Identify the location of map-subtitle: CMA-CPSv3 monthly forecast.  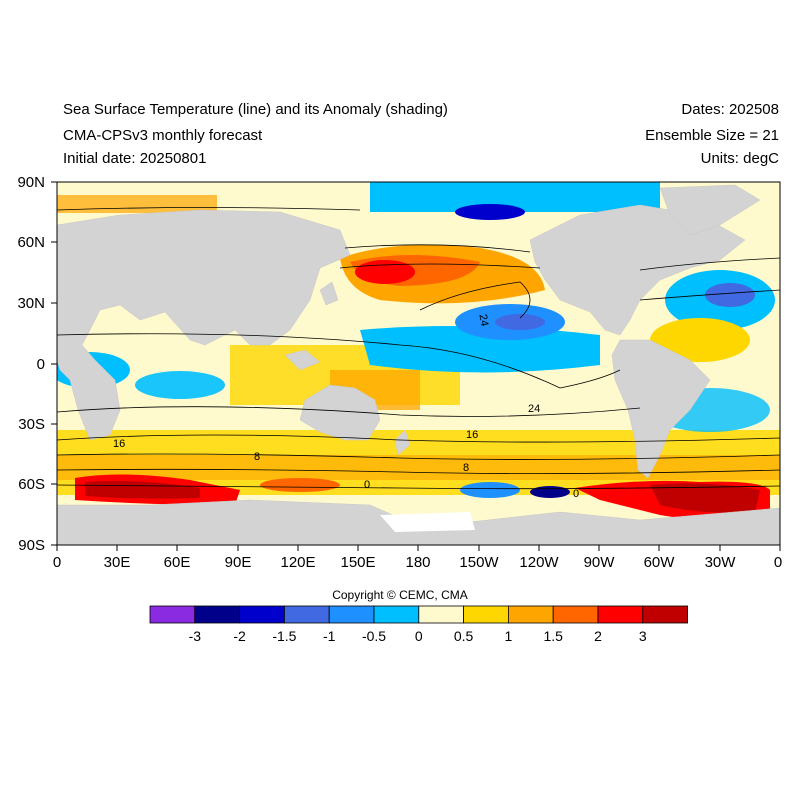
(163, 135).